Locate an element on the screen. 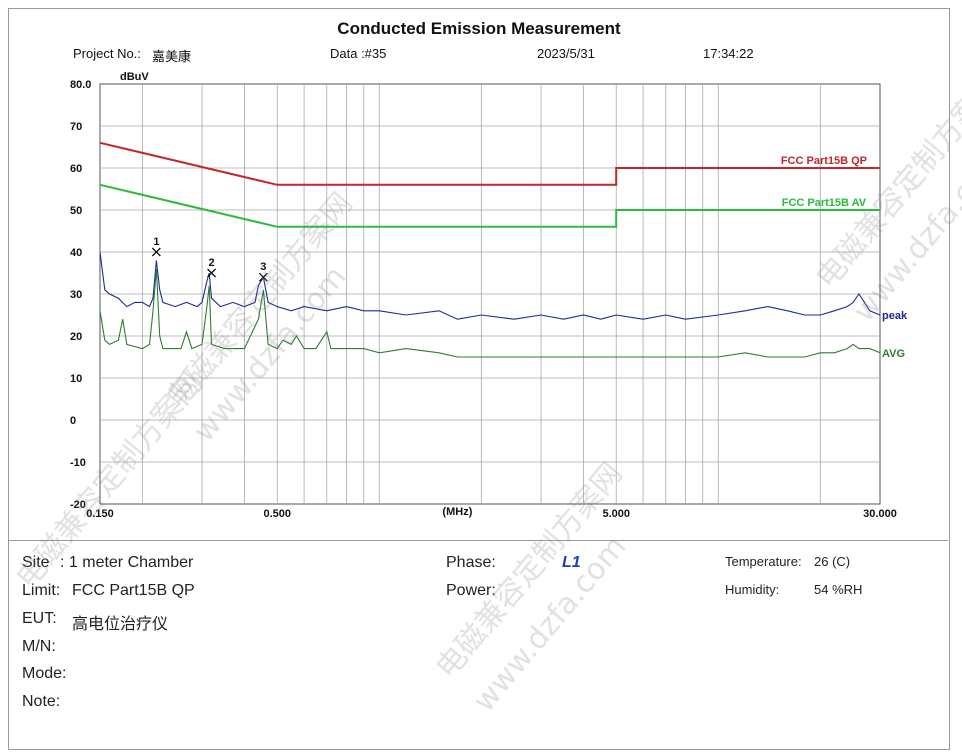  x-tick-label: 5.000 is located at coordinates (616, 514).